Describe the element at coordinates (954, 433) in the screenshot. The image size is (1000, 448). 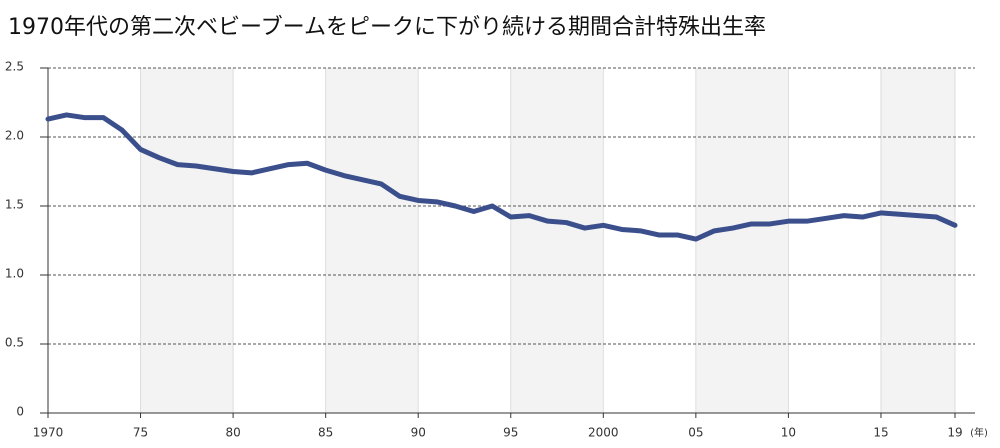
I see `x-tick-label: 19` at that location.